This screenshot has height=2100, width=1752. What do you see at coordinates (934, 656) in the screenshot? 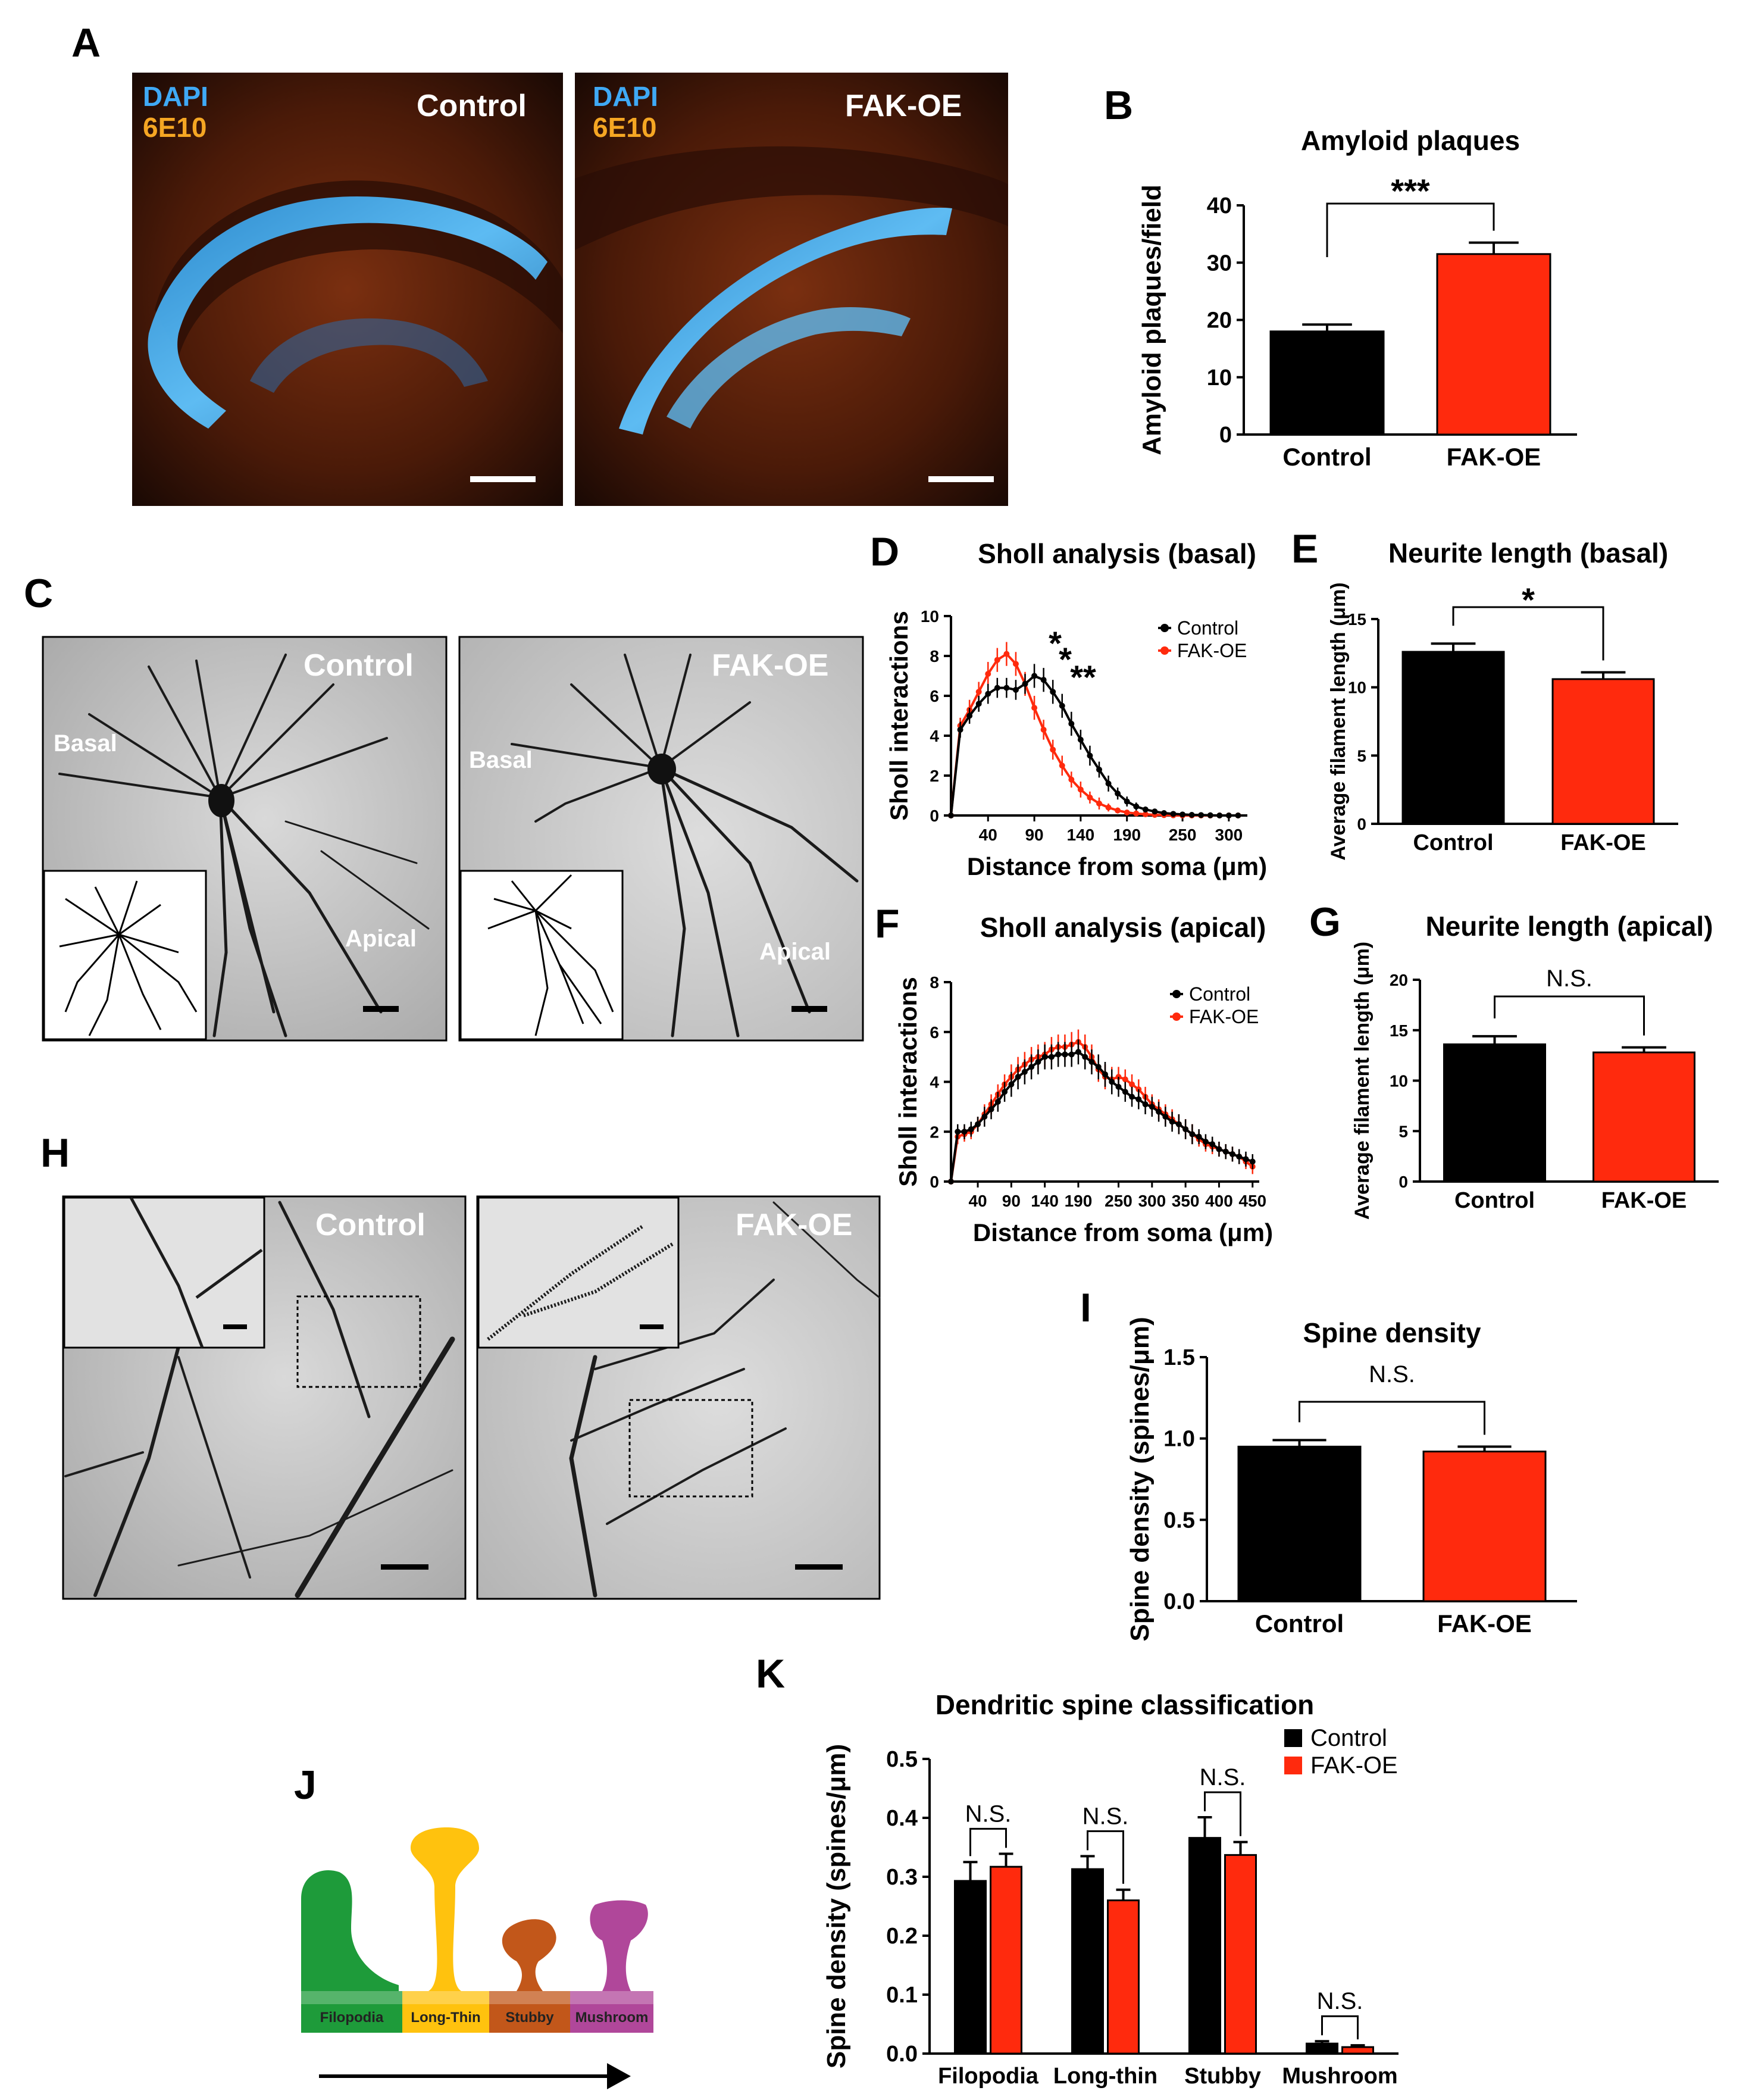
I see `y-tick-label: 8` at bounding box center [934, 656].